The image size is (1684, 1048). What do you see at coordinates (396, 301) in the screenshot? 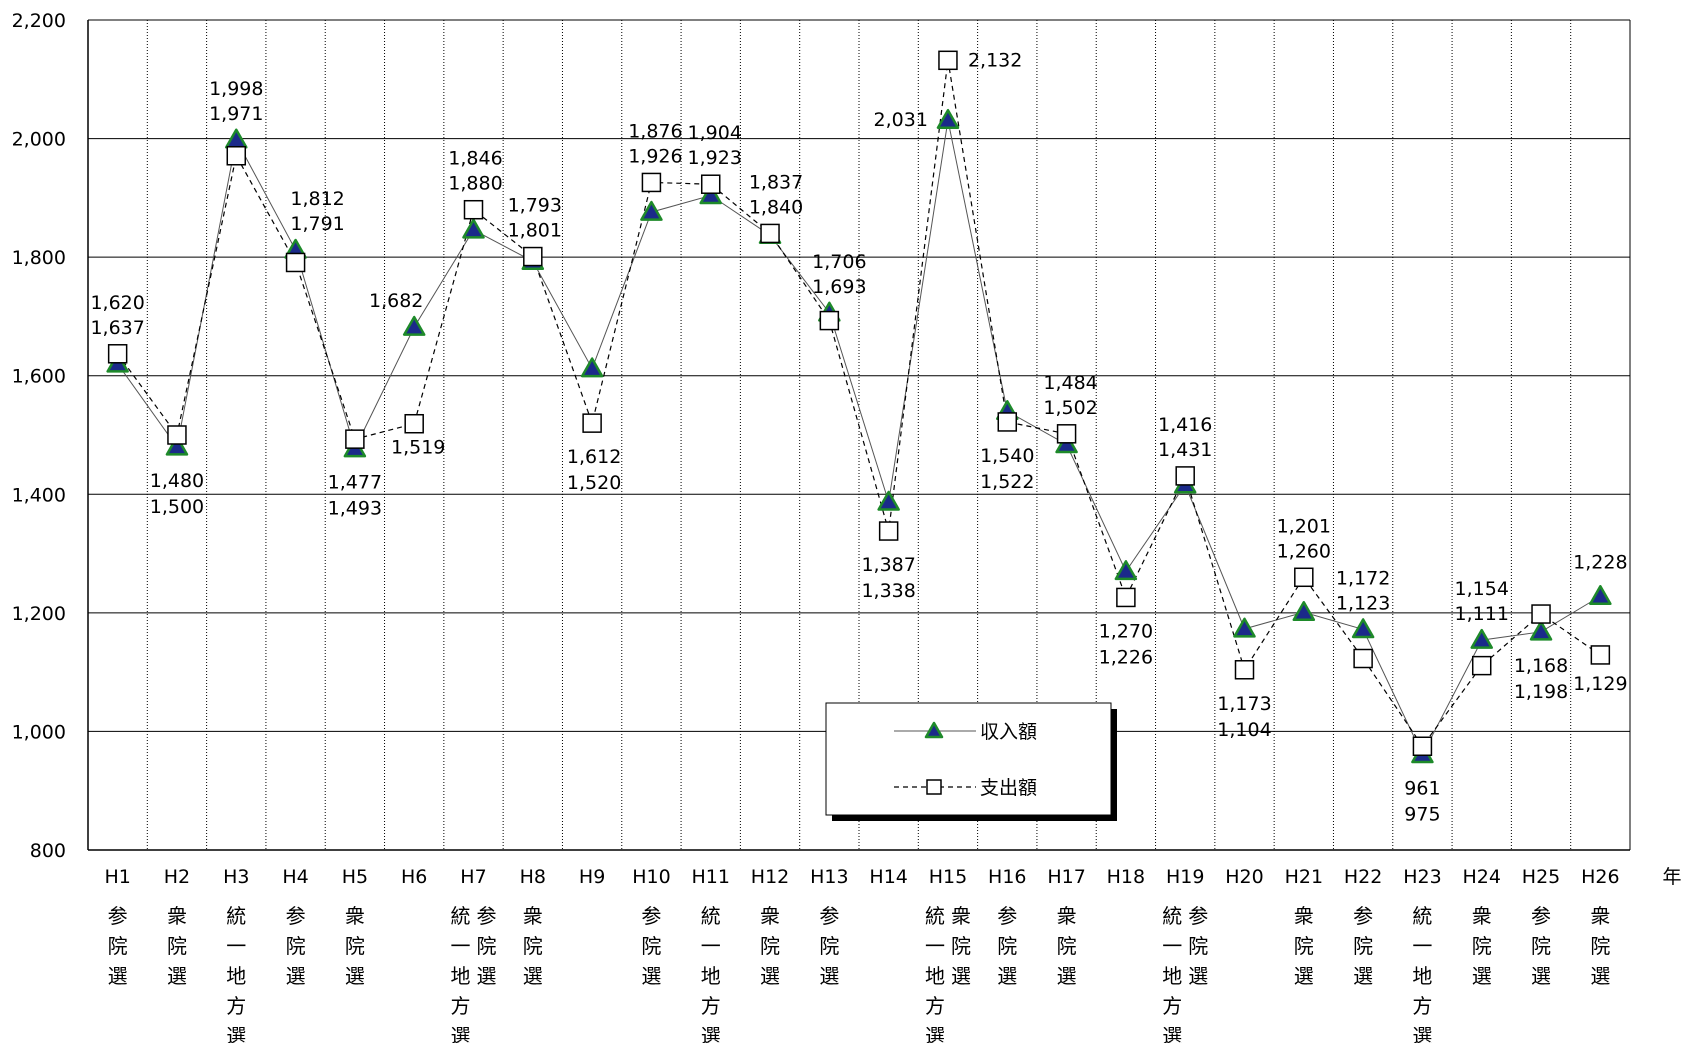
I see `data-label-income: 1,682` at bounding box center [396, 301].